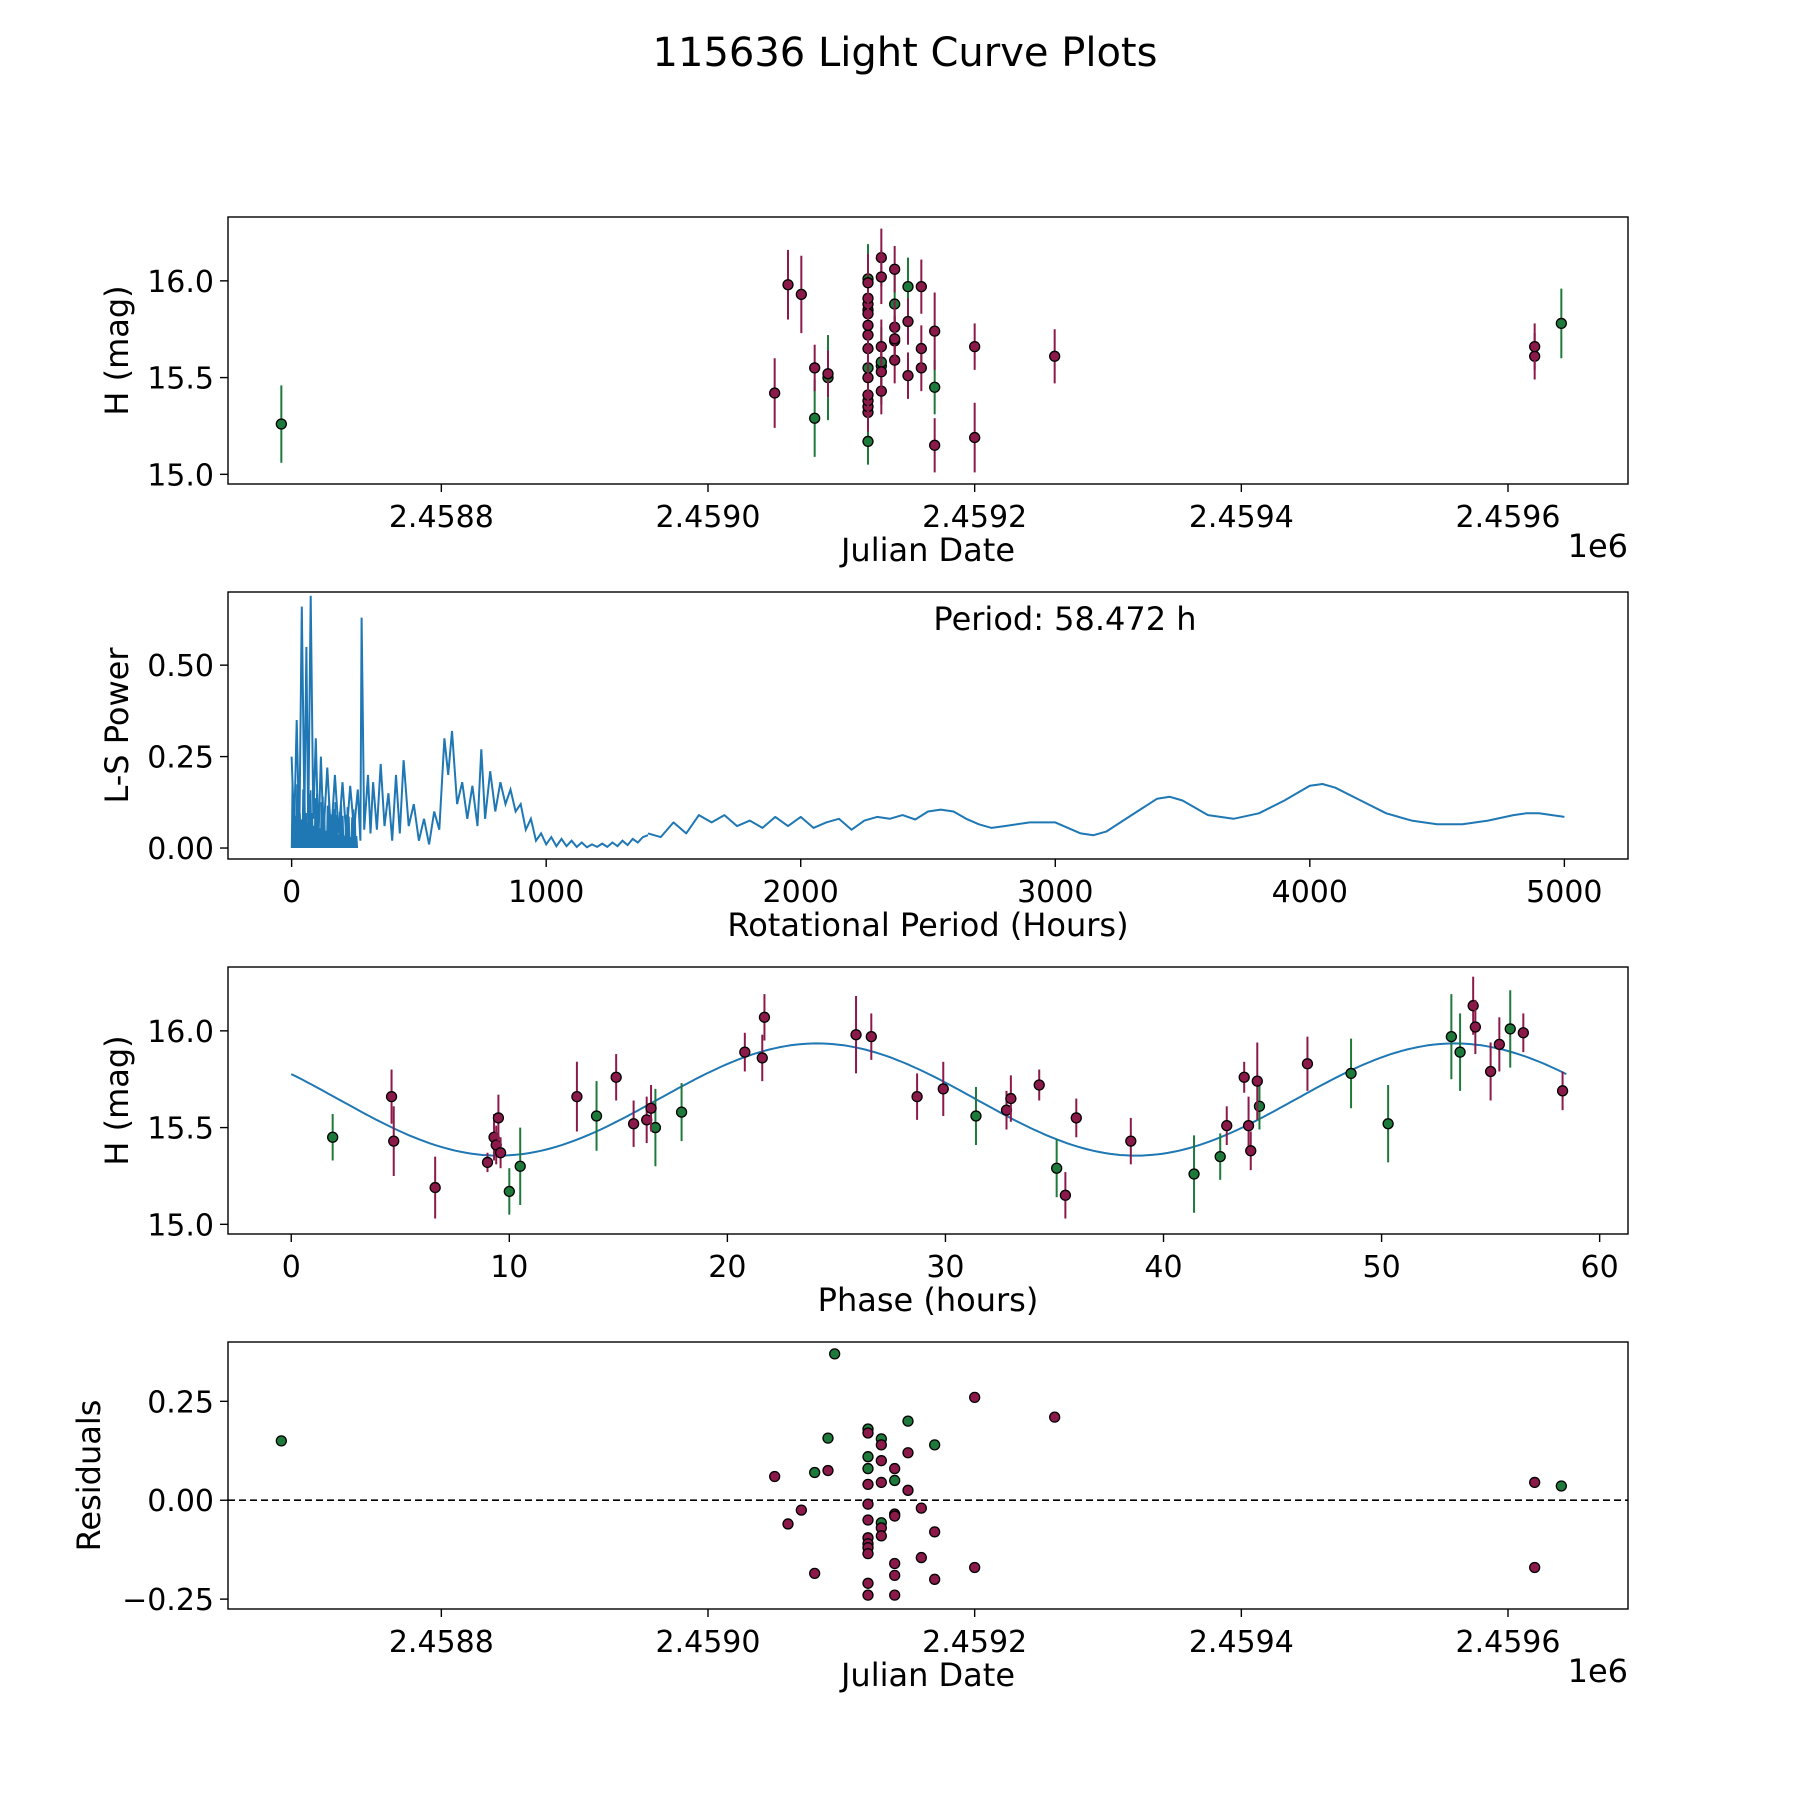 The width and height of the screenshot is (1800, 1800). Describe the element at coordinates (180, 666) in the screenshot. I see `y-tick-label: 0.50` at that location.